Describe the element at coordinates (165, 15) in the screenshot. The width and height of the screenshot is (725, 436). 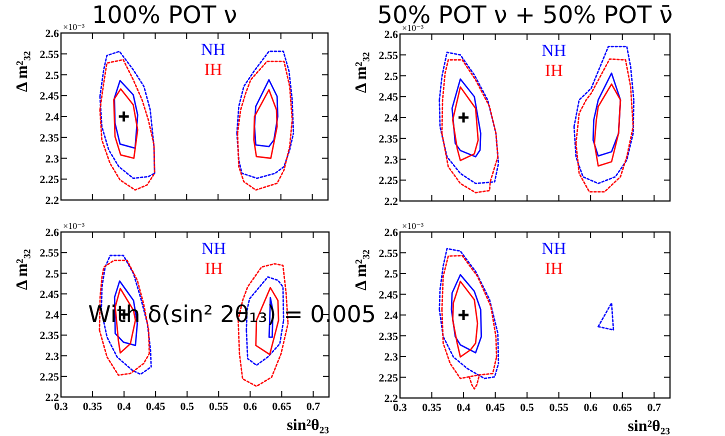
I see `chart-title: 100% POT ν` at that location.